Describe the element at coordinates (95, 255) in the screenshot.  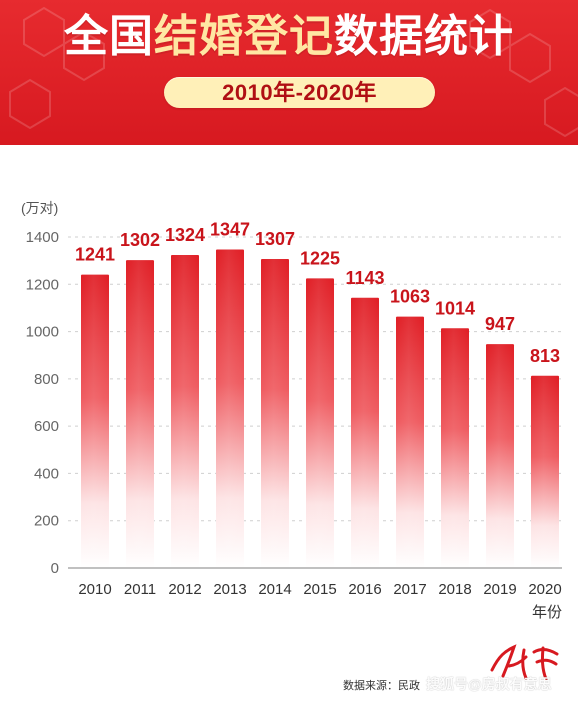
I see `bar-value-label: 1241` at that location.